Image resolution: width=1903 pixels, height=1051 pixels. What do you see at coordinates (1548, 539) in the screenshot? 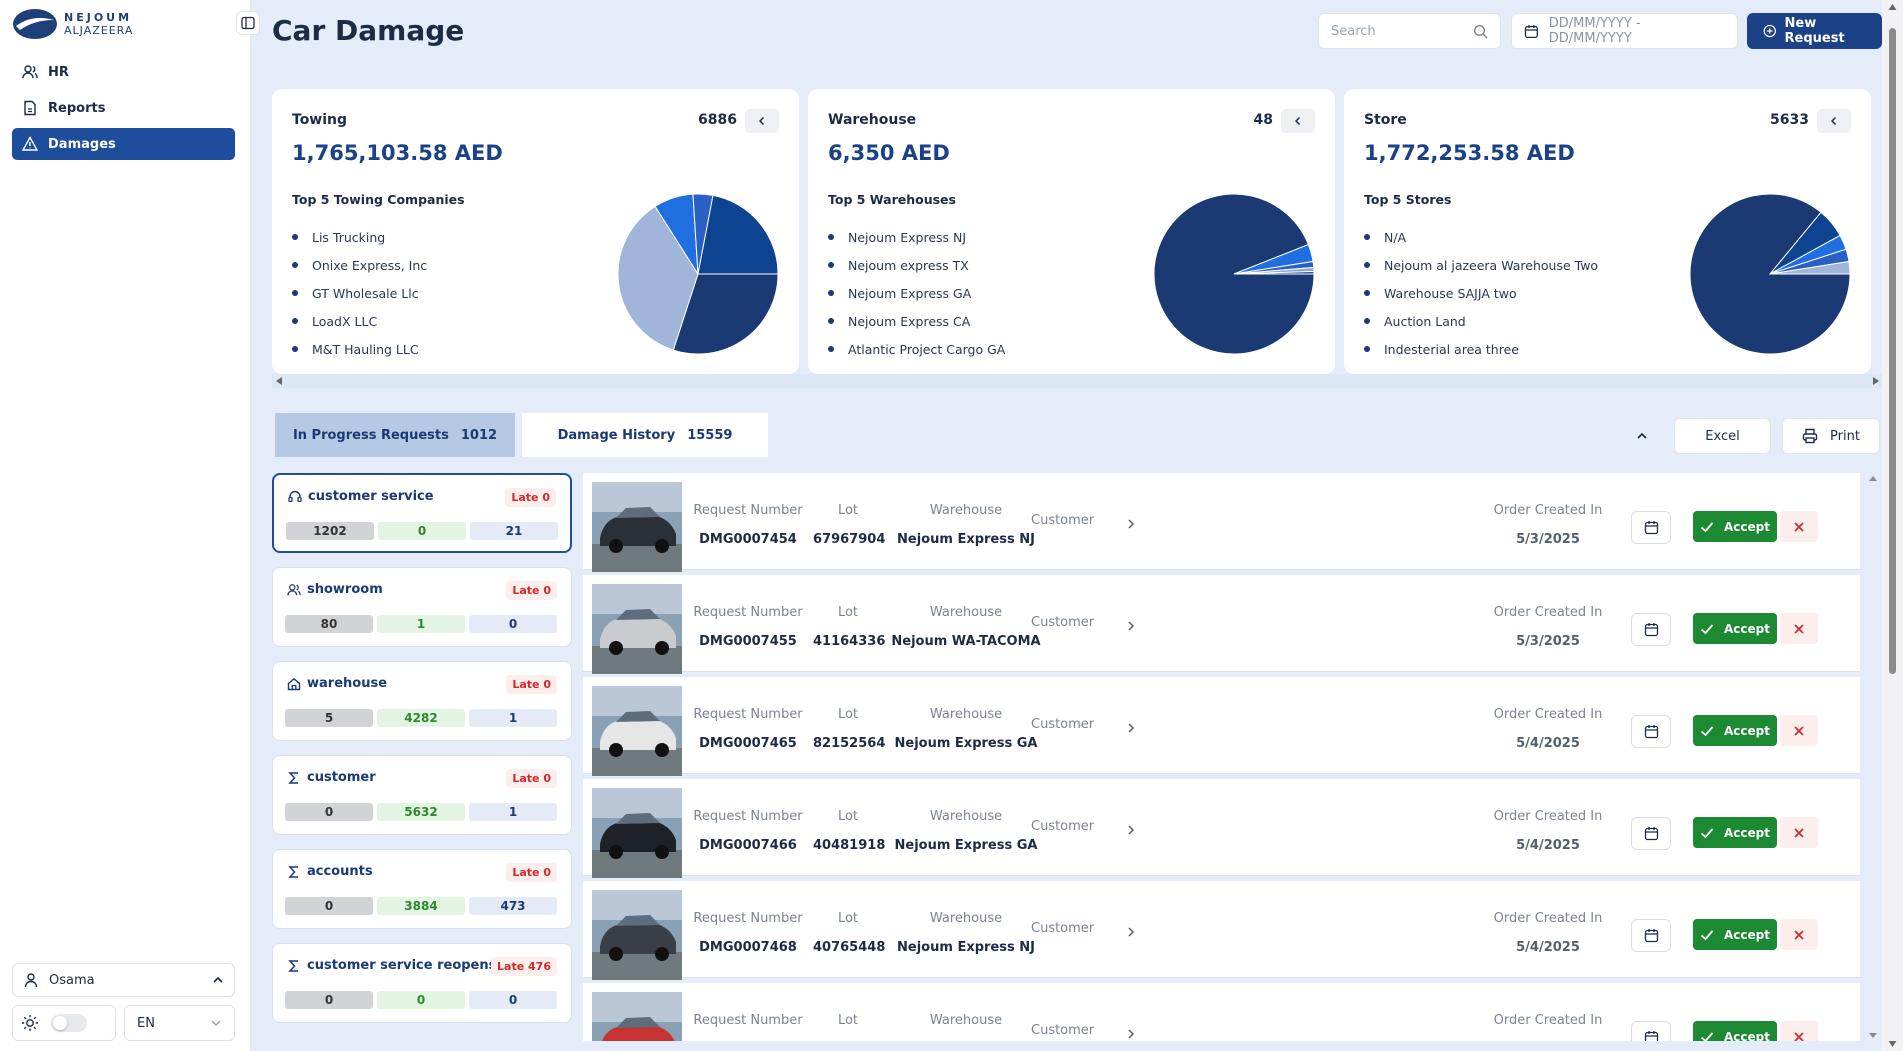
I see `order-date: 5/3/2025` at bounding box center [1548, 539].